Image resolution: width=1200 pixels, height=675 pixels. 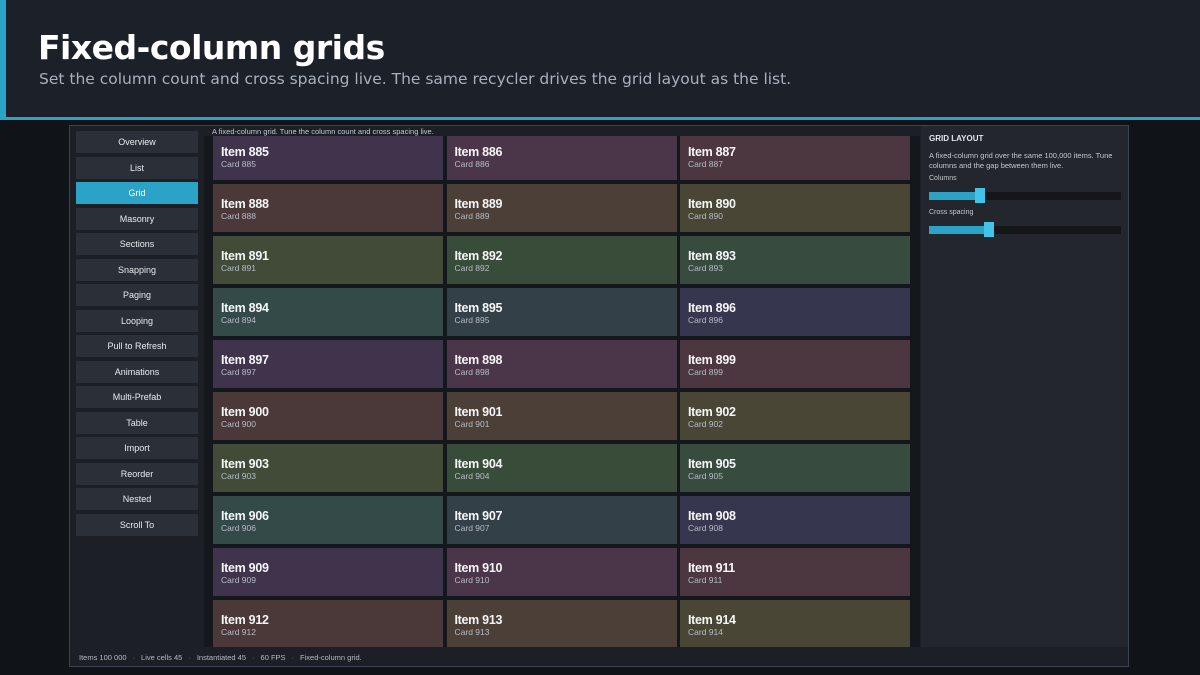 What do you see at coordinates (712, 620) in the screenshot?
I see `card-title: Item 914` at bounding box center [712, 620].